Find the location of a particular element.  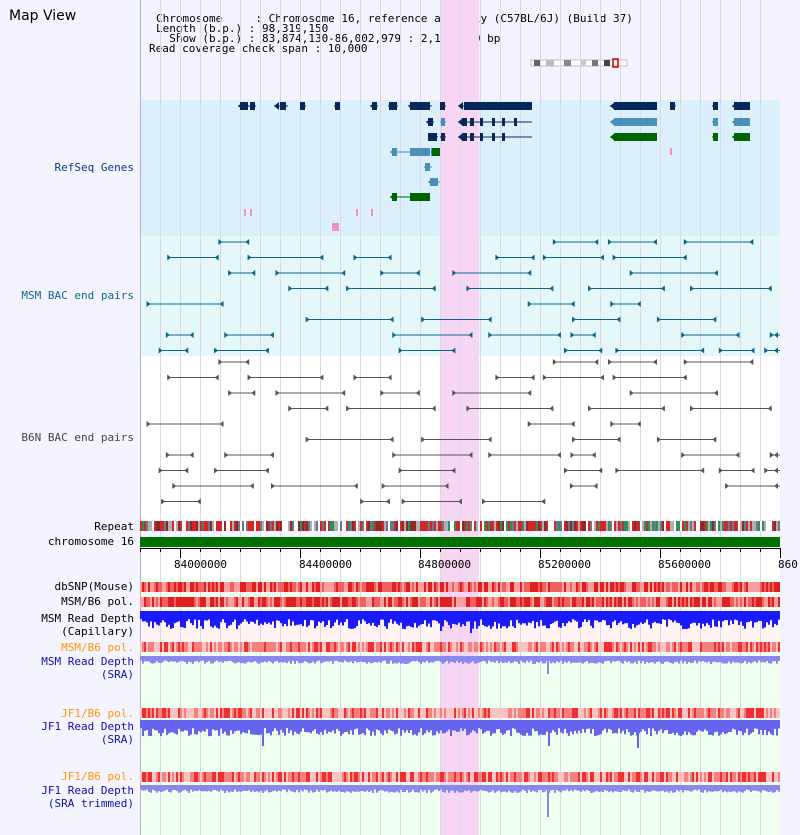

jf1-depth-sra-label: JF1 Read Depth is located at coordinates (87, 726).